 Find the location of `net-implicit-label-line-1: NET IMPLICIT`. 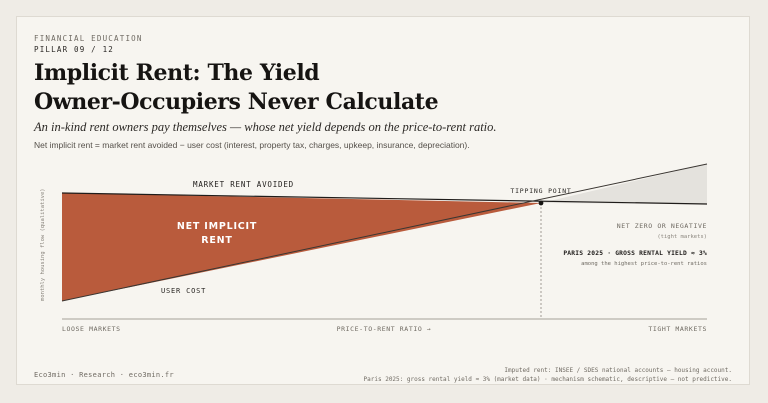

net-implicit-label-line-1: NET IMPLICIT is located at coordinates (217, 226).